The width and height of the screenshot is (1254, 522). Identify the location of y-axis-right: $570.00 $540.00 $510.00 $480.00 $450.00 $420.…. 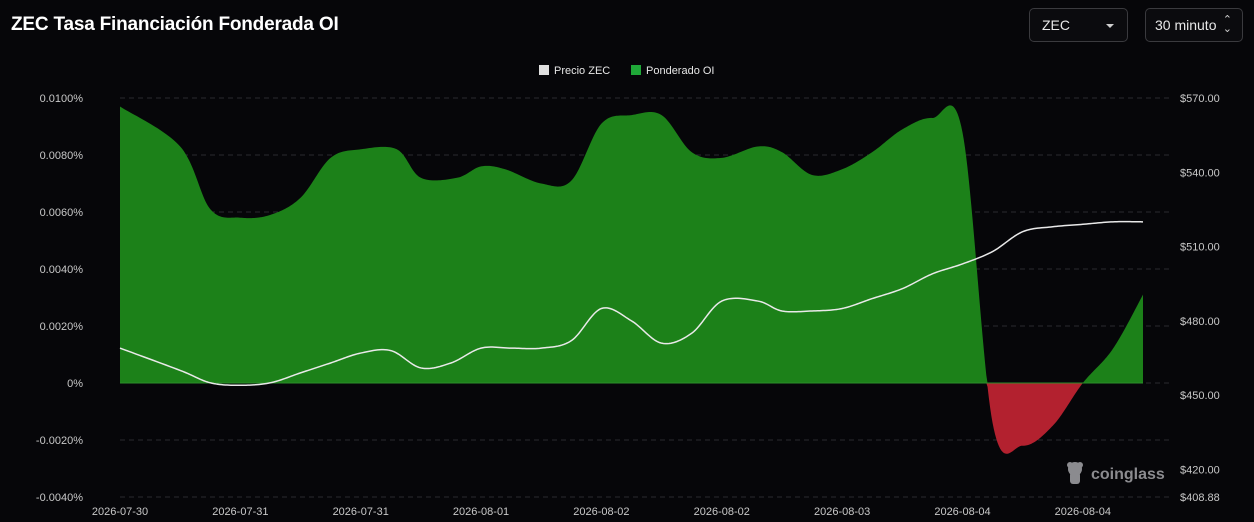
(1200, 298).